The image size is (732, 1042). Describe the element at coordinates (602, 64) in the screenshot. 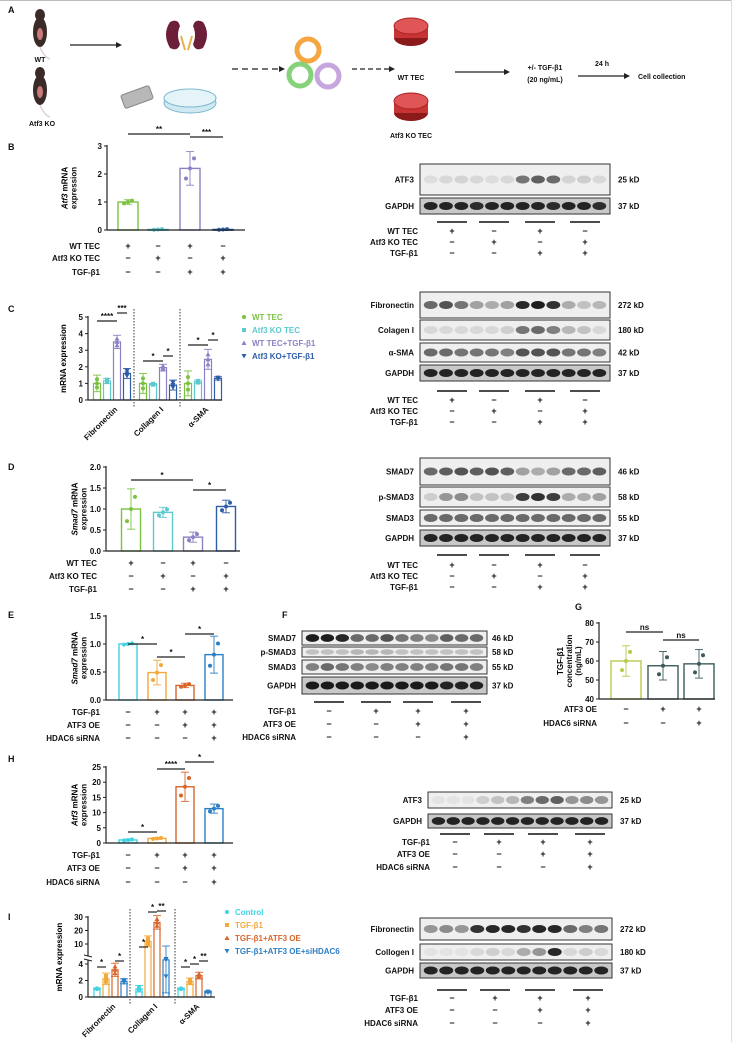

I see `time-label: 24 h` at that location.